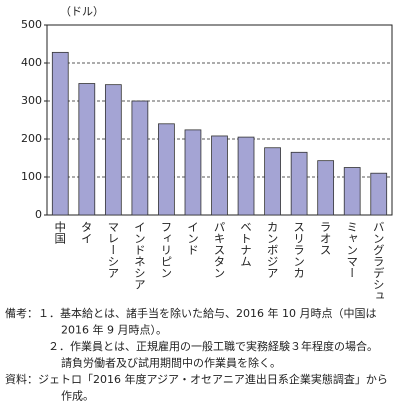 The width and height of the screenshot is (409, 401). Describe the element at coordinates (193, 238) in the screenshot. I see `x-tick-label: インド` at that location.